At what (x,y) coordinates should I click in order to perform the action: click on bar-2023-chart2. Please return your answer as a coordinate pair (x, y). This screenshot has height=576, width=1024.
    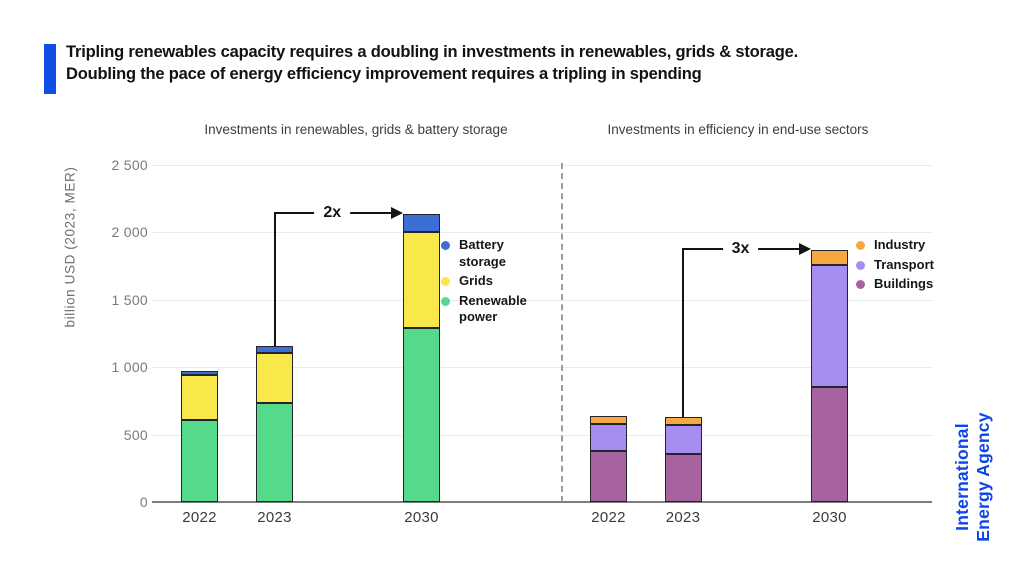
    Looking at the image, I should click on (683, 459).